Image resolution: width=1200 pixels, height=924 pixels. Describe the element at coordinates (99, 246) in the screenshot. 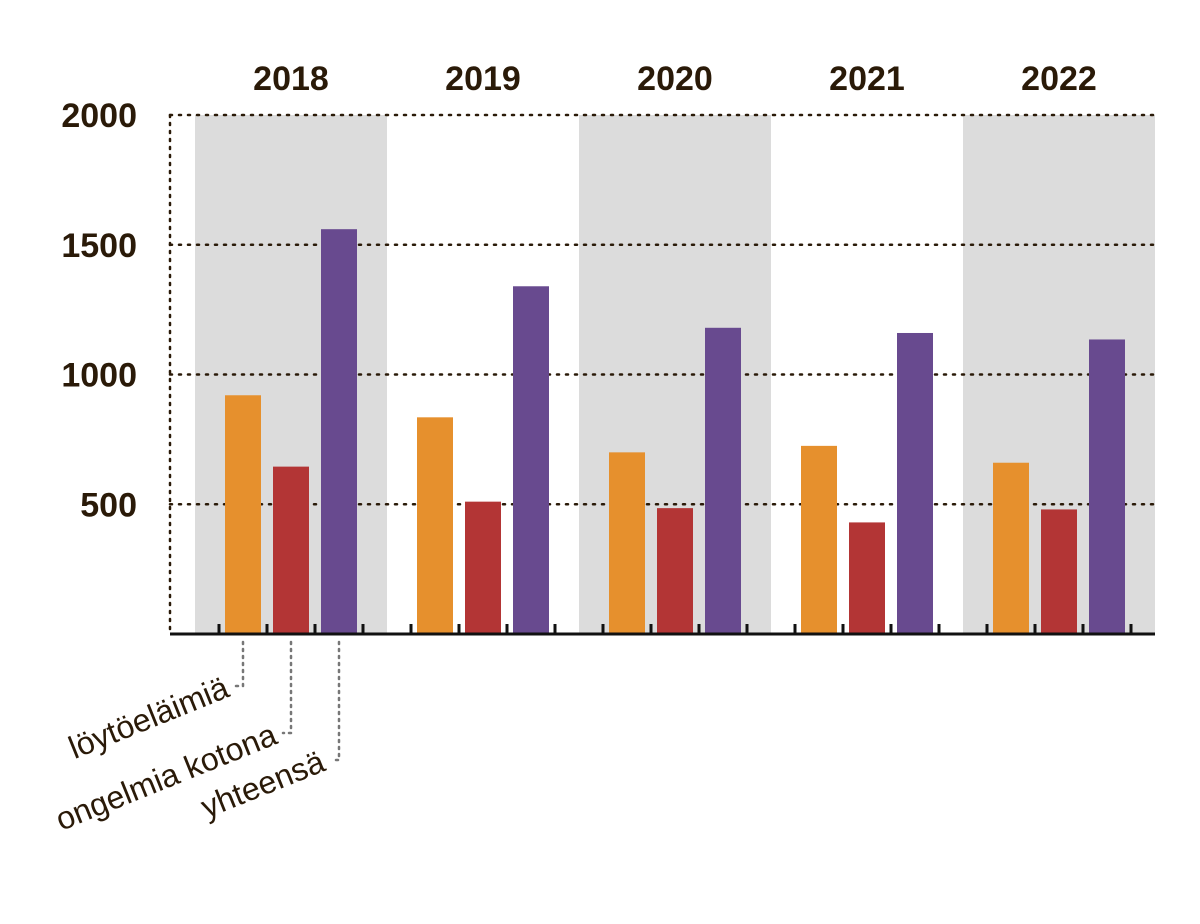

I see `y-tick-label-1500: 1500` at that location.